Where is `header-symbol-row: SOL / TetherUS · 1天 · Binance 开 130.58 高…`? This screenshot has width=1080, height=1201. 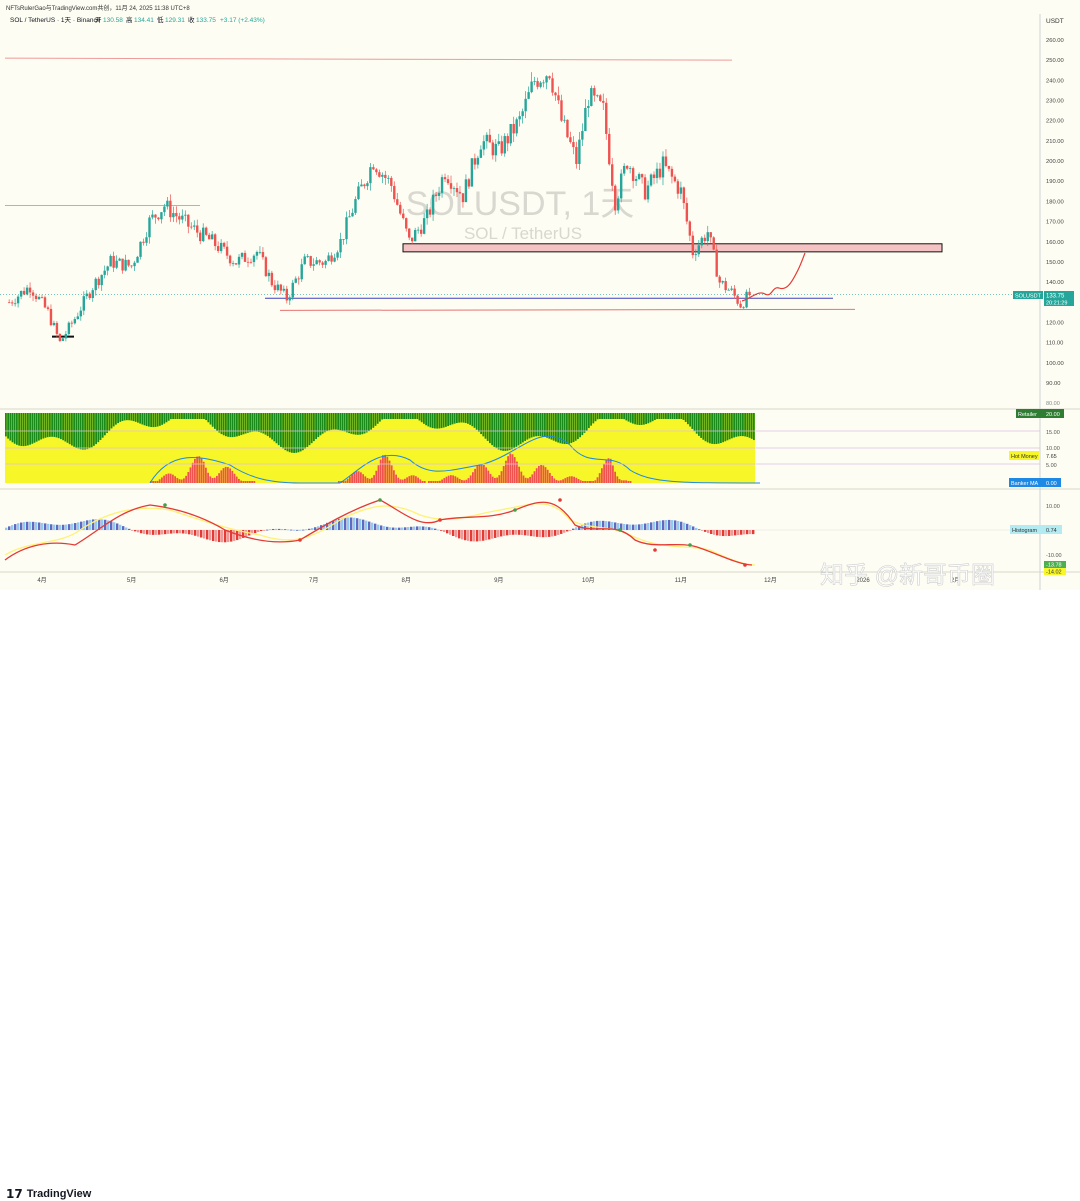
header-symbol-row: SOL / TetherUS · 1天 · Binance 开 130.58 高… is located at coordinates (137, 19).